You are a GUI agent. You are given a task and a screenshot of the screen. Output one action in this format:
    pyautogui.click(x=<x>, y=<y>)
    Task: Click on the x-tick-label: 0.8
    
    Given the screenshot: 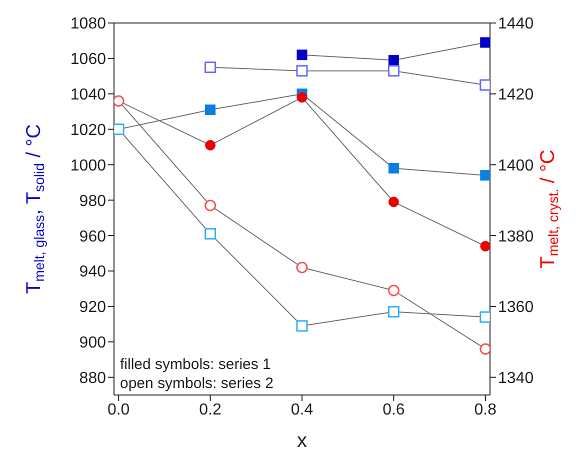 What is the action you would take?
    pyautogui.click(x=485, y=409)
    